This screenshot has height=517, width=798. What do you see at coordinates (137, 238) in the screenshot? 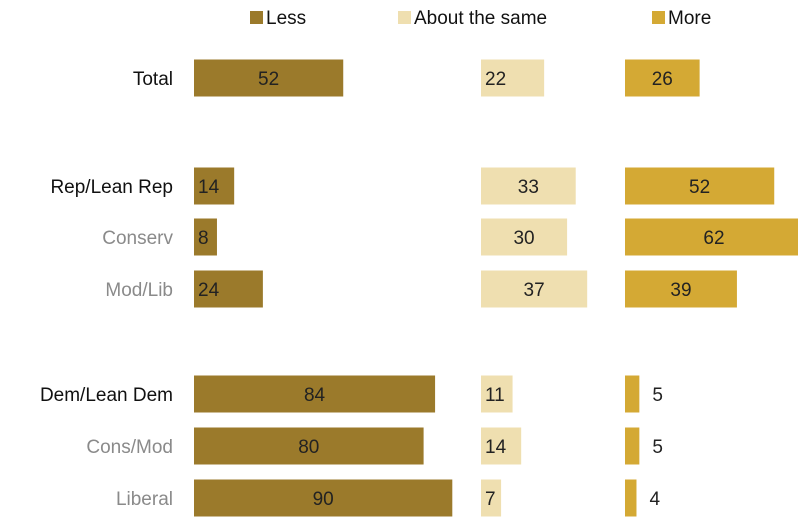
I see `category-label-2: Conserv` at bounding box center [137, 238].